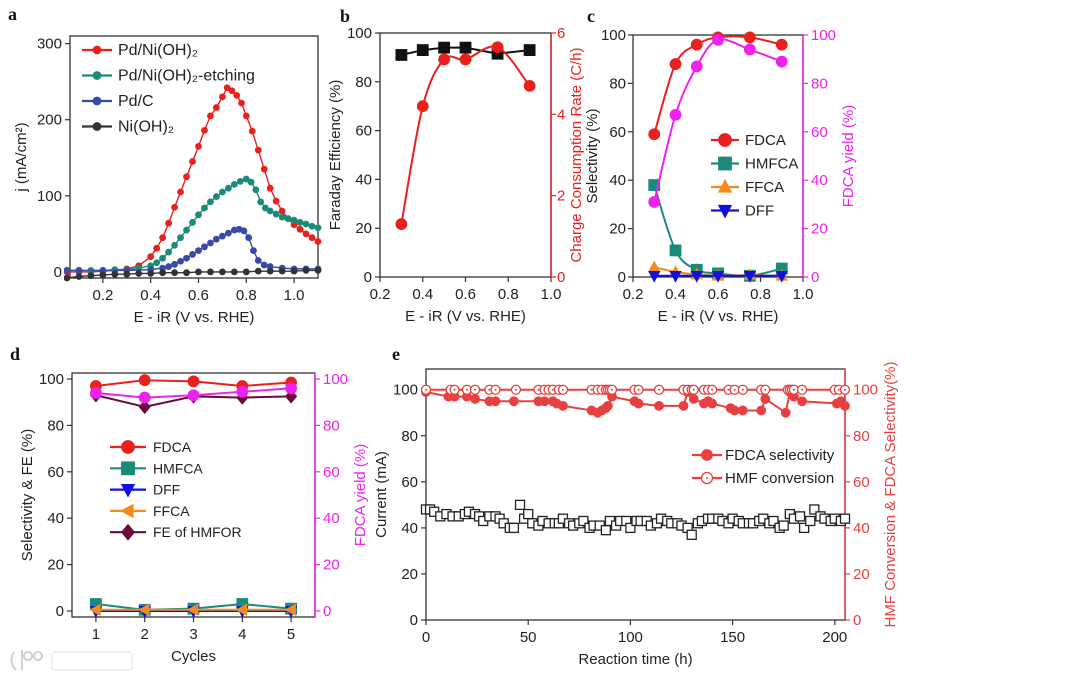  What do you see at coordinates (144, 407) in the screenshot?
I see `fe-of-hmfor-point` at bounding box center [144, 407].